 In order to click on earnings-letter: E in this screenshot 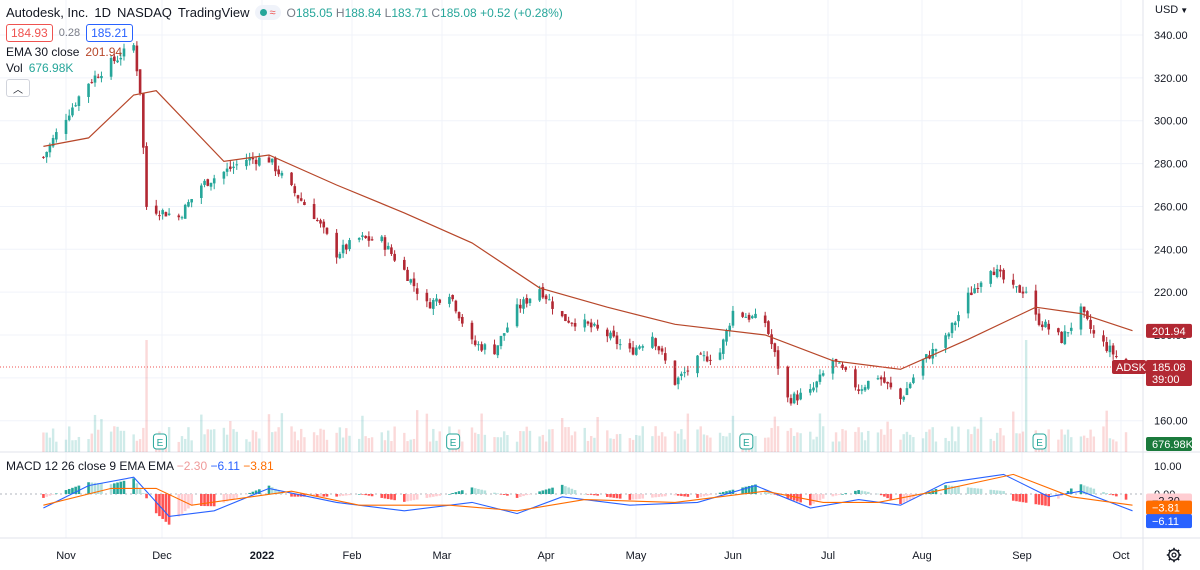, I will do `click(453, 443)`.